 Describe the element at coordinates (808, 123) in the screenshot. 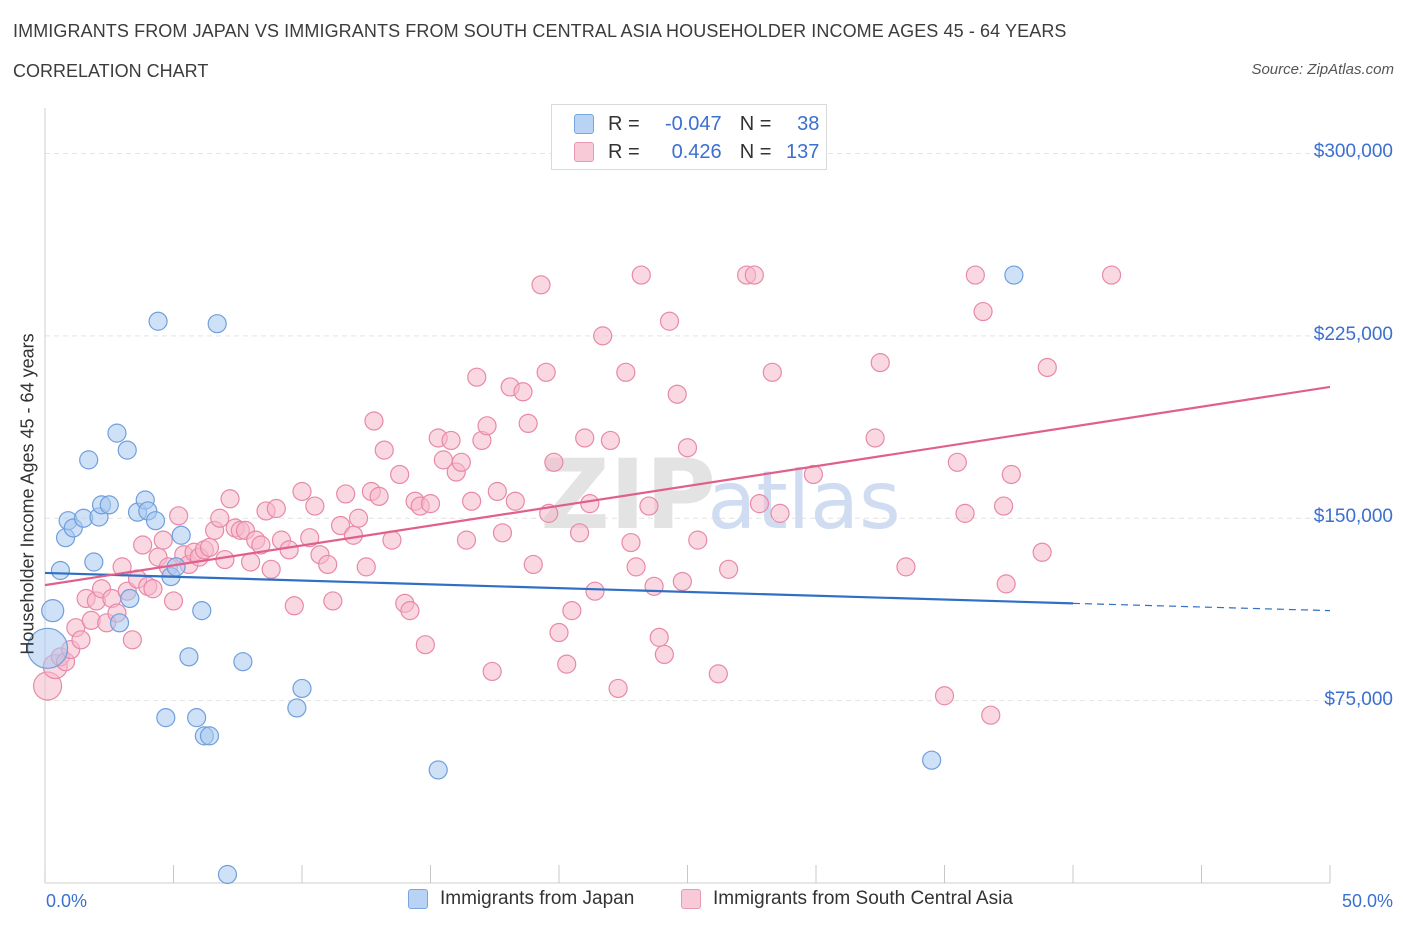

I see `legend-n-value: 38` at that location.